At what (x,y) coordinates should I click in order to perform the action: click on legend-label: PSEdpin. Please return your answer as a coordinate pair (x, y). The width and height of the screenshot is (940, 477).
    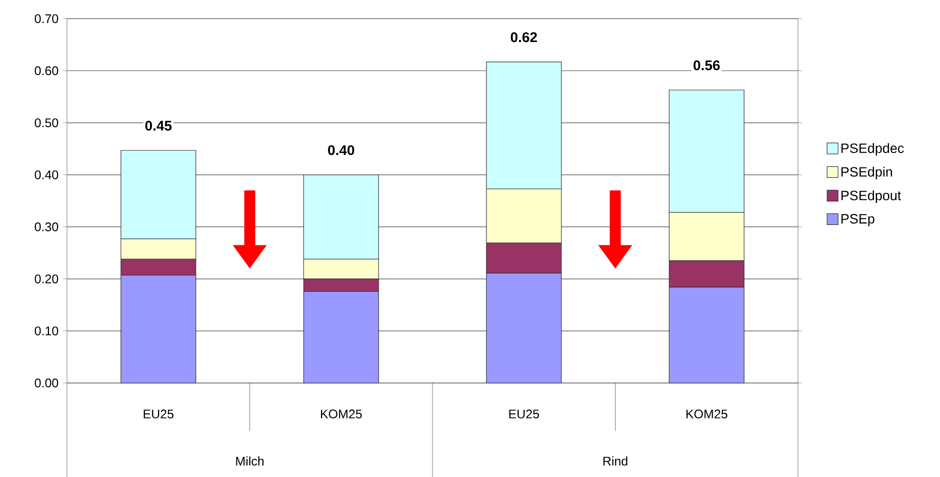
    Looking at the image, I should click on (866, 173).